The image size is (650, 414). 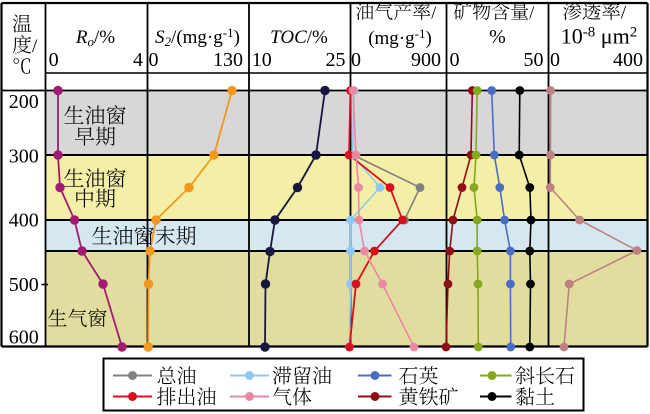 I want to click on svg-text: 10, so click(x=262, y=60).